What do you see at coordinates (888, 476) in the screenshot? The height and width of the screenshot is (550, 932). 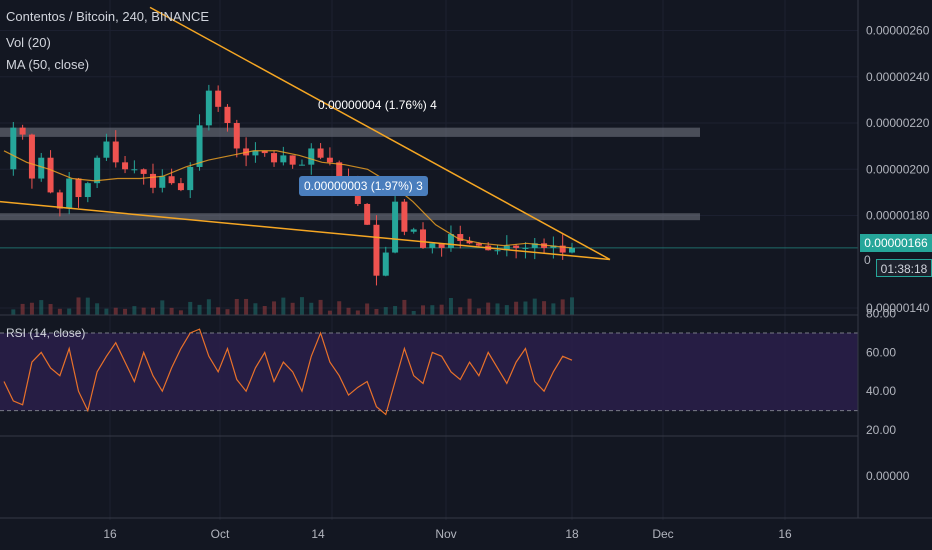 I see `third-panel-tick-label: 0.00000` at bounding box center [888, 476].